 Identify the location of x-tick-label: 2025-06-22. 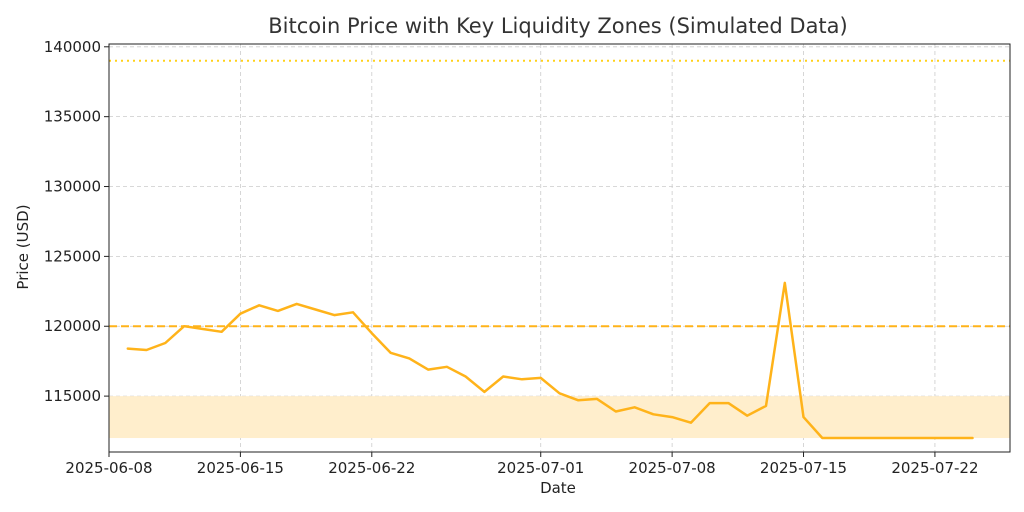
(371, 468).